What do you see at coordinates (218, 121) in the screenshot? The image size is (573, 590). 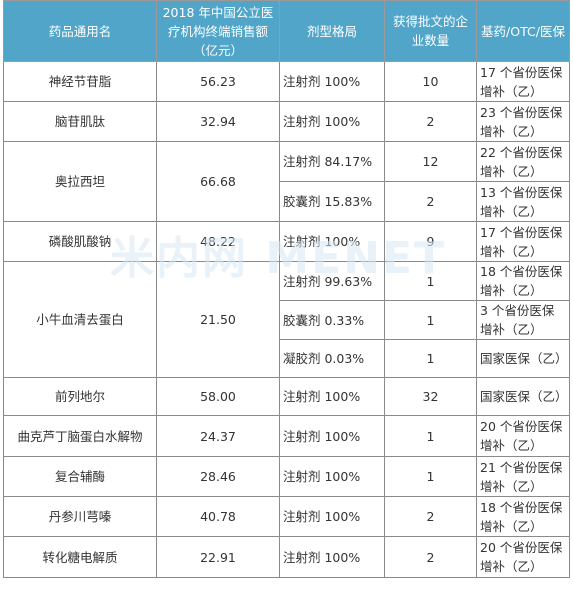 I see `sales-cell: 32.94` at bounding box center [218, 121].